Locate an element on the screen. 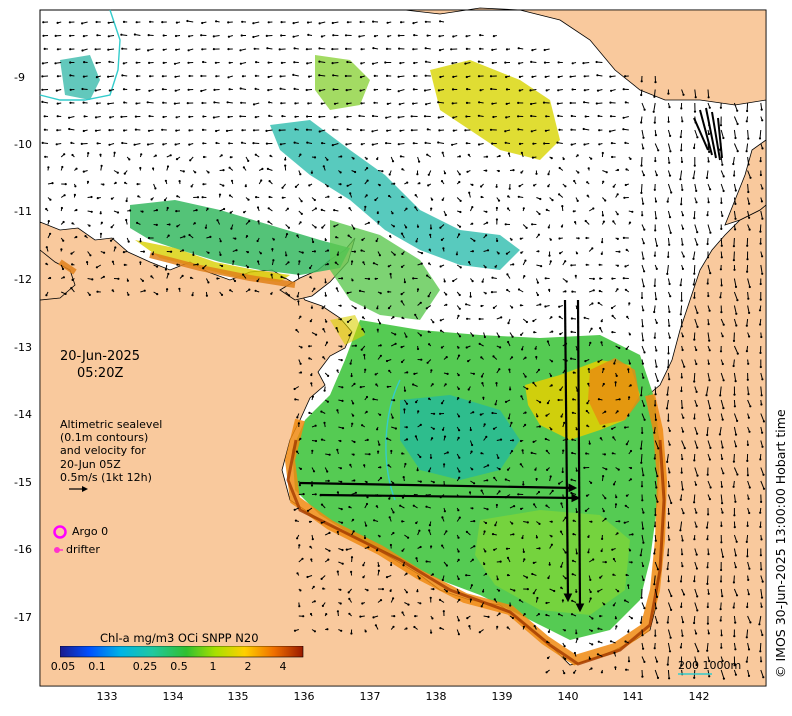 Image resolution: width=792 pixels, height=716 pixels. land-west-coast is located at coordinates (57, 275).